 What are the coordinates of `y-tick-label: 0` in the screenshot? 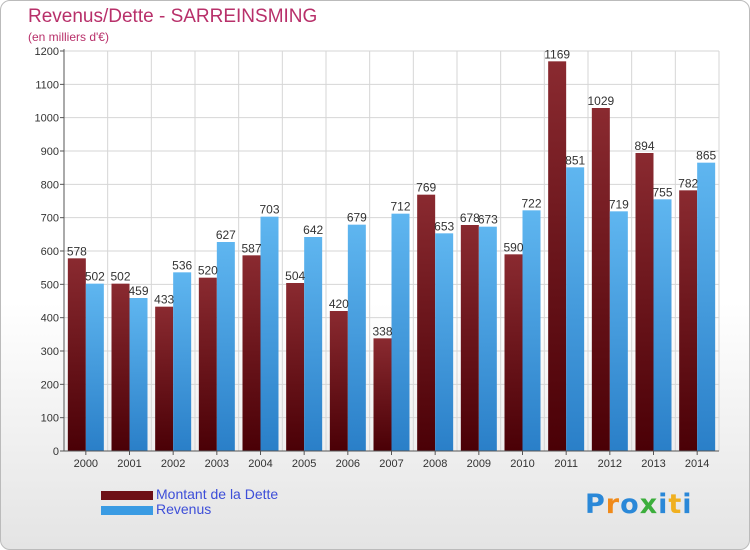 It's located at (56, 452).